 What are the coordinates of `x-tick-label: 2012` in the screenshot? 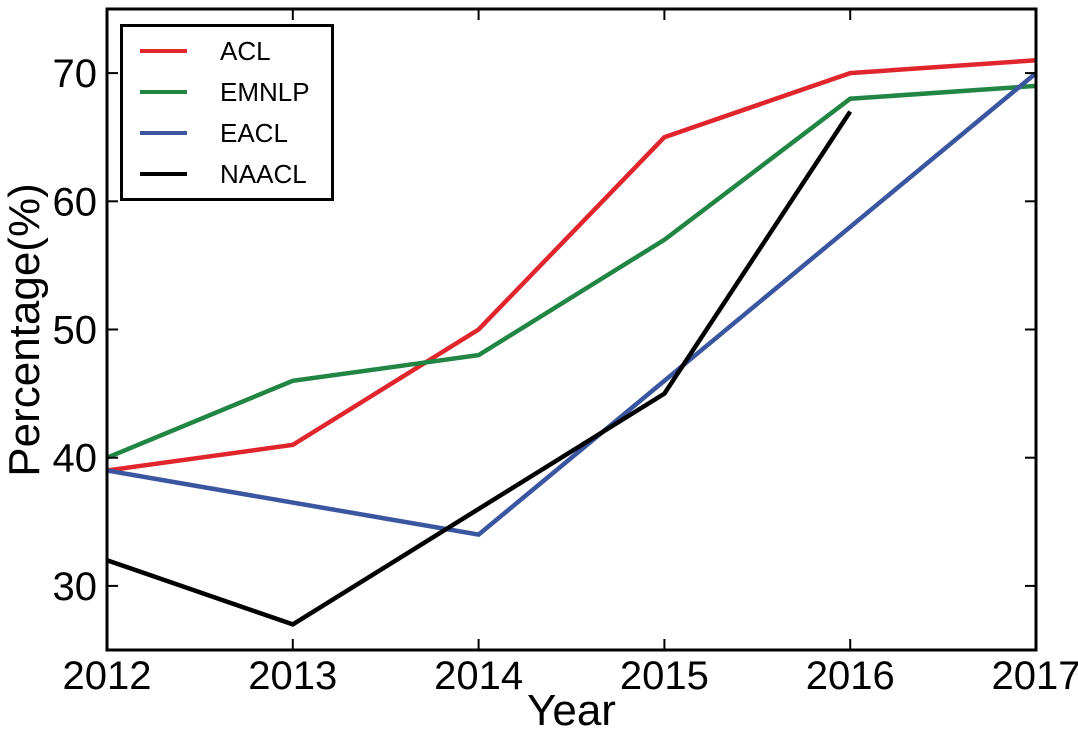 It's located at (107, 676).